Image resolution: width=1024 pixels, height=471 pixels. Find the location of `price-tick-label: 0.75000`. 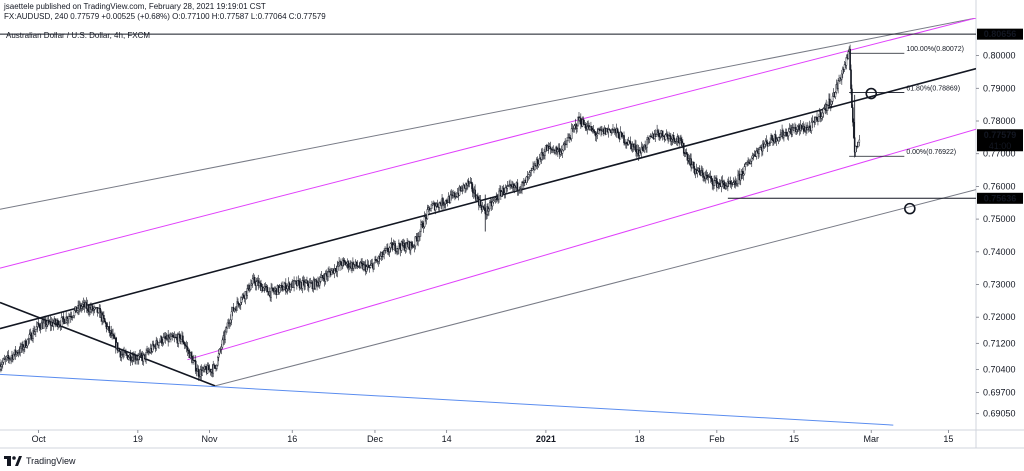

price-tick-label: 0.75000 is located at coordinates (999, 219).